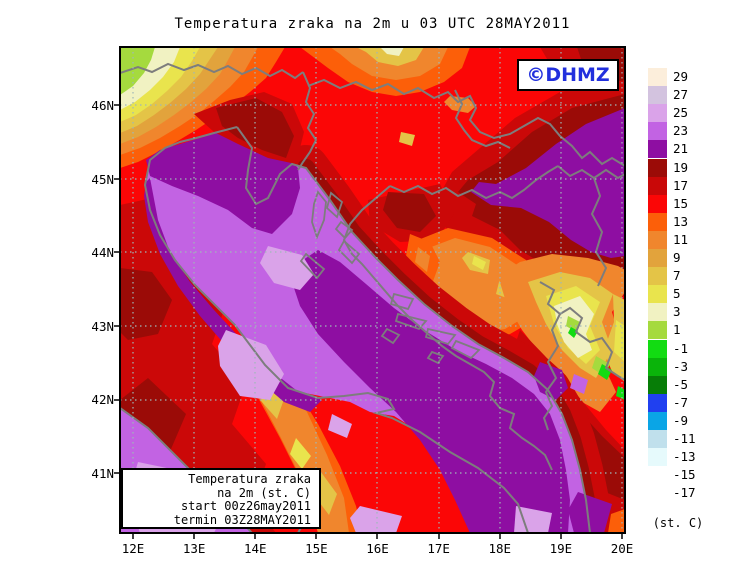  Describe the element at coordinates (684, 493) in the screenshot. I see `colorbar-tick-label: -17` at that location.